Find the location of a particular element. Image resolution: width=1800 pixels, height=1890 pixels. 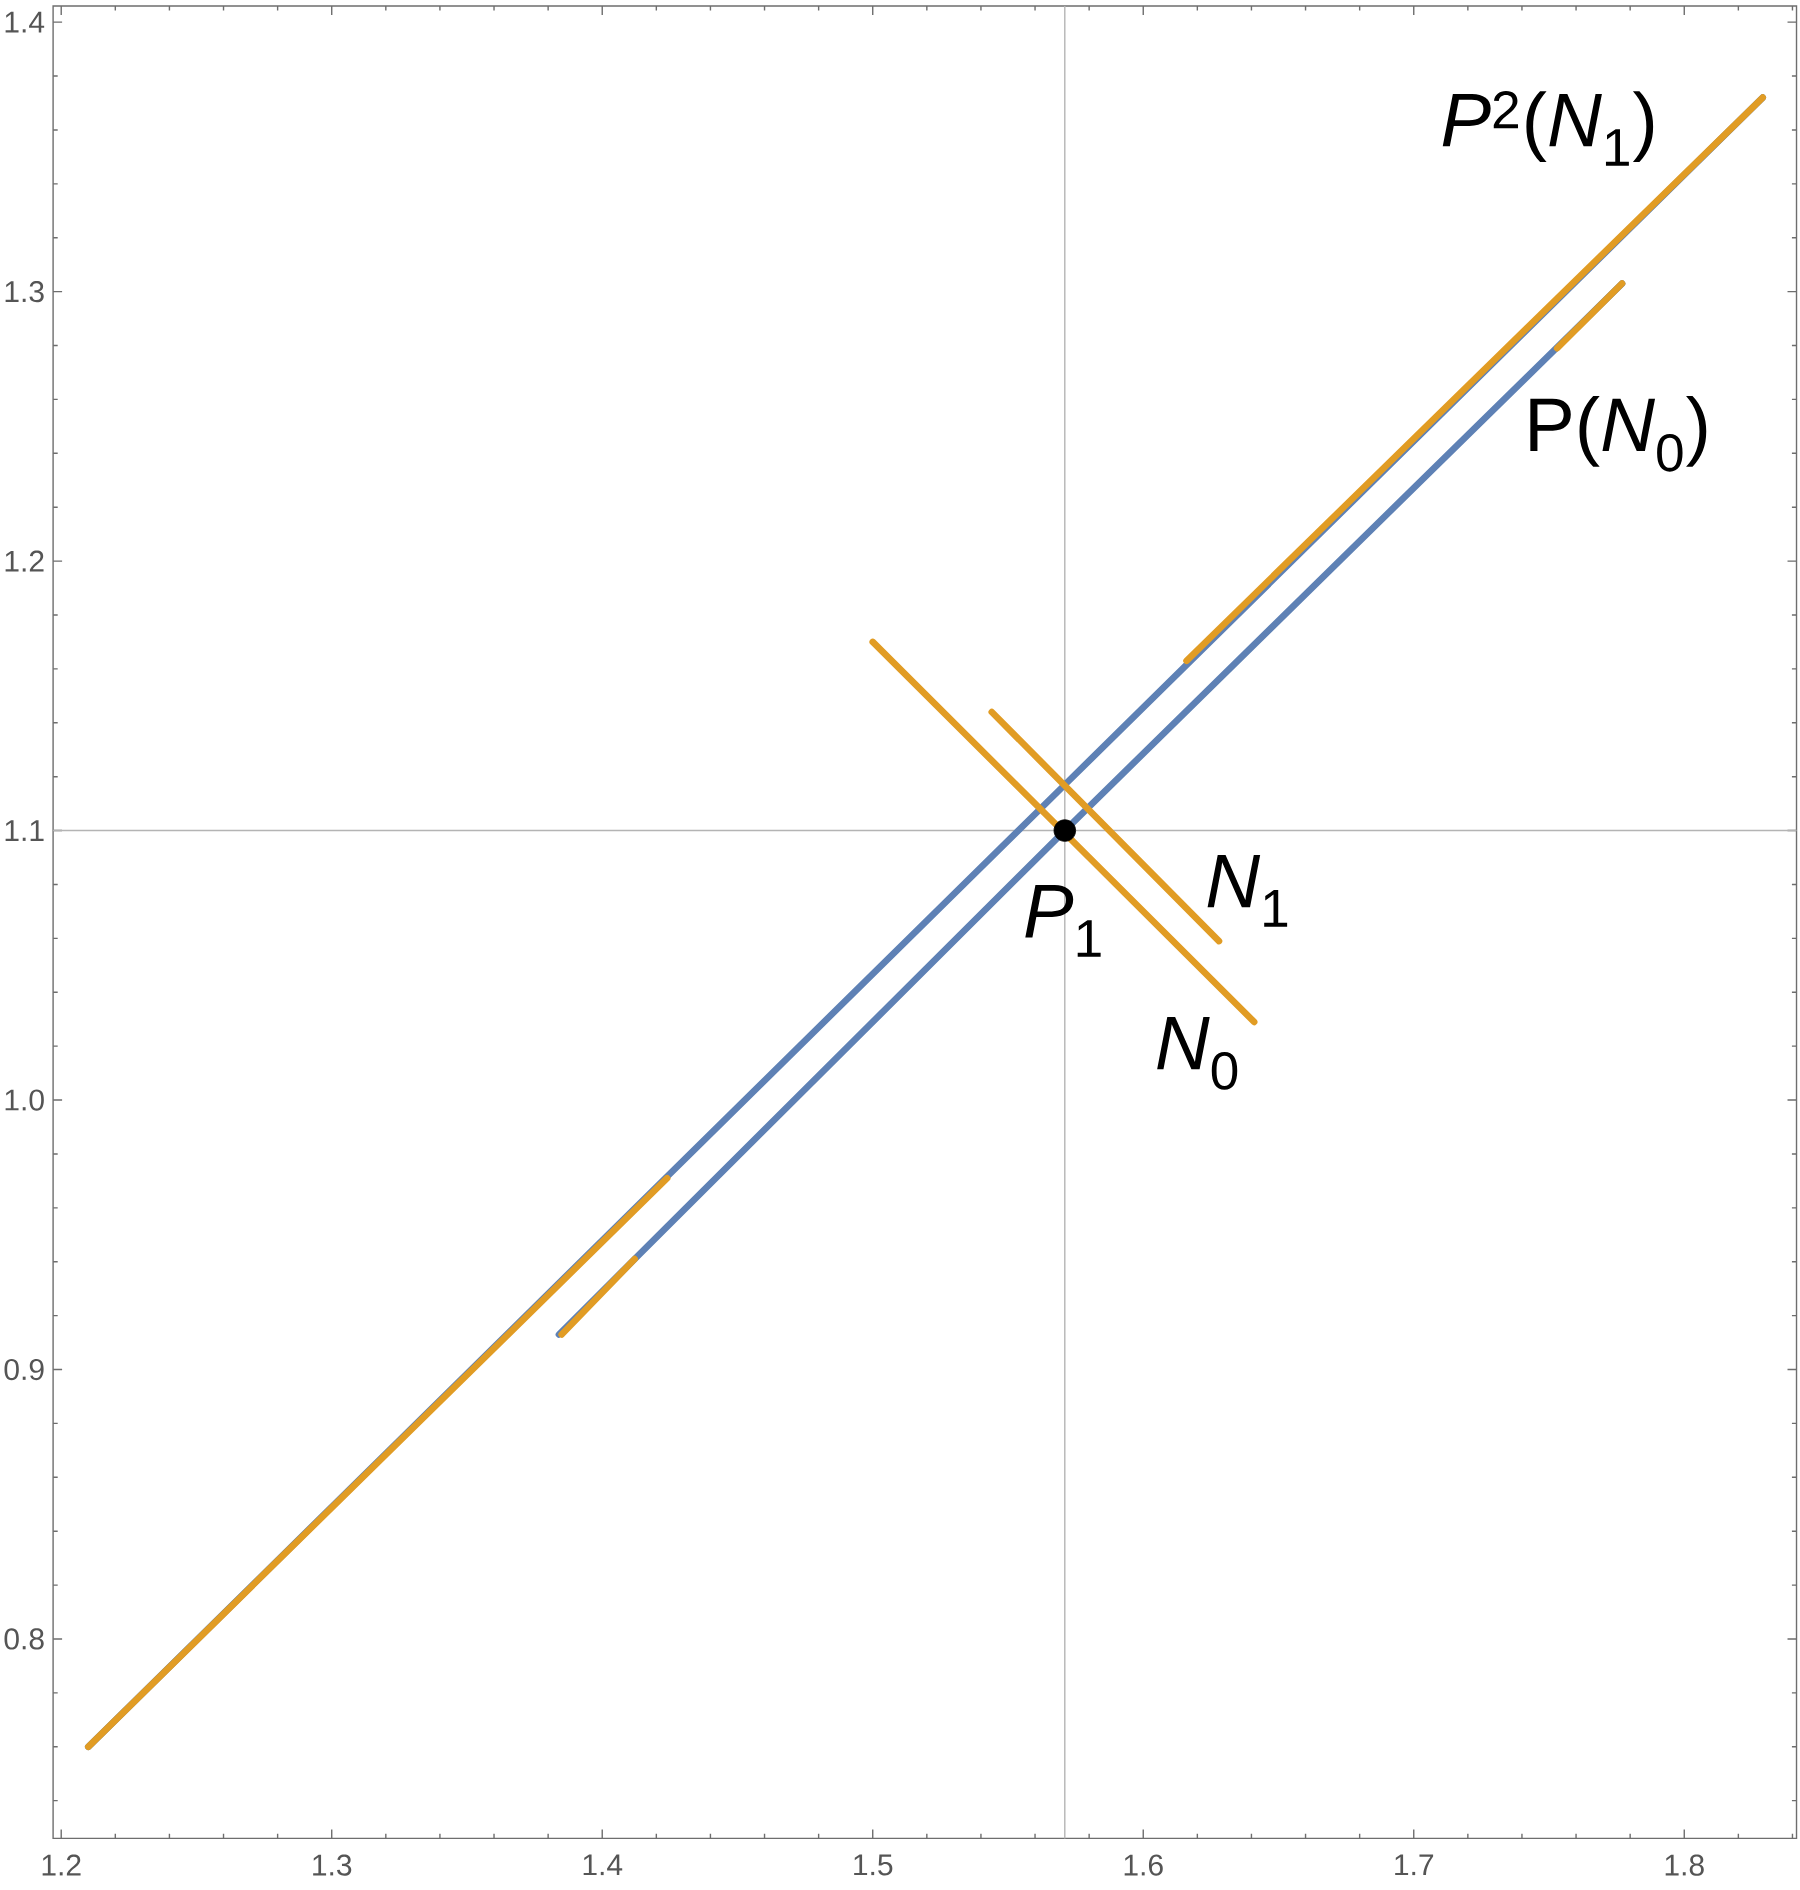

annotation: P$^{2}$(N$_{1}$) is located at coordinates (1548, 128).